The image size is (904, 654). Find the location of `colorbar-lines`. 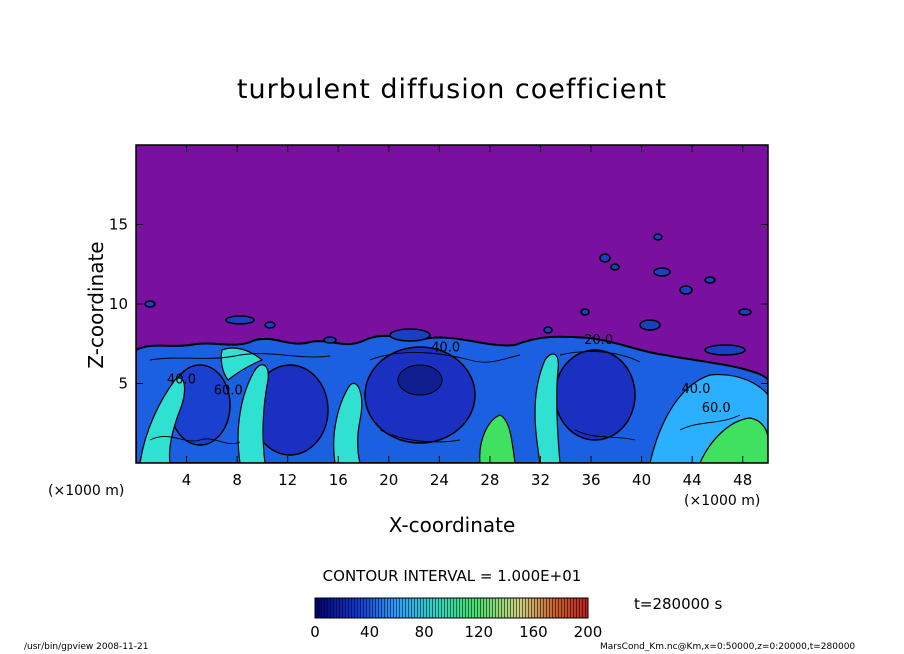

colorbar-lines is located at coordinates (451, 608).